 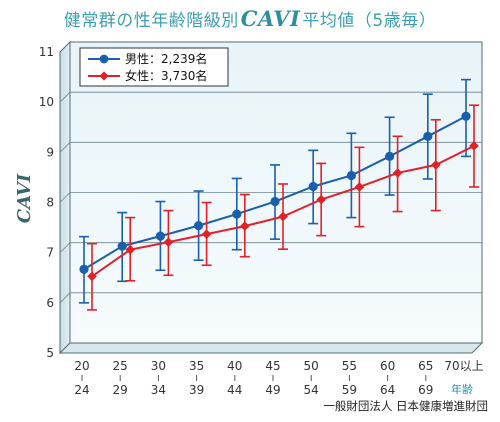 What do you see at coordinates (120, 366) in the screenshot?
I see `x-tick-label: 25` at bounding box center [120, 366].